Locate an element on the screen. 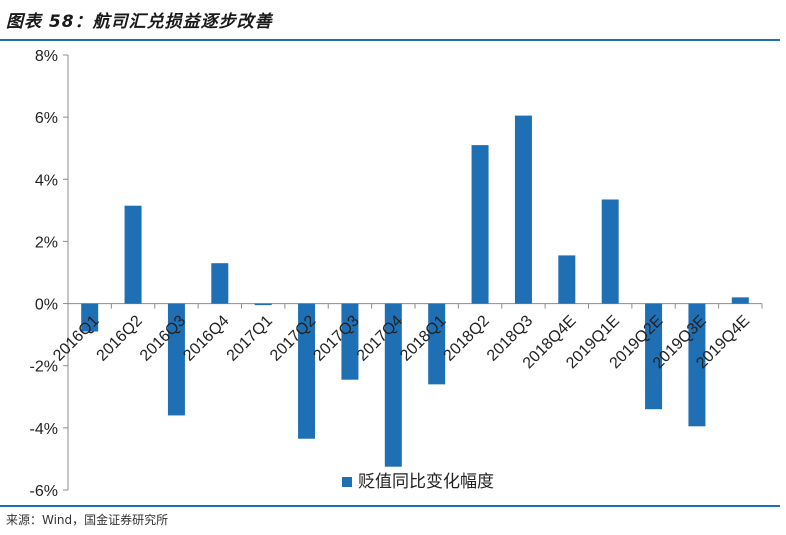  bar-2019Q3E is located at coordinates (697, 365).